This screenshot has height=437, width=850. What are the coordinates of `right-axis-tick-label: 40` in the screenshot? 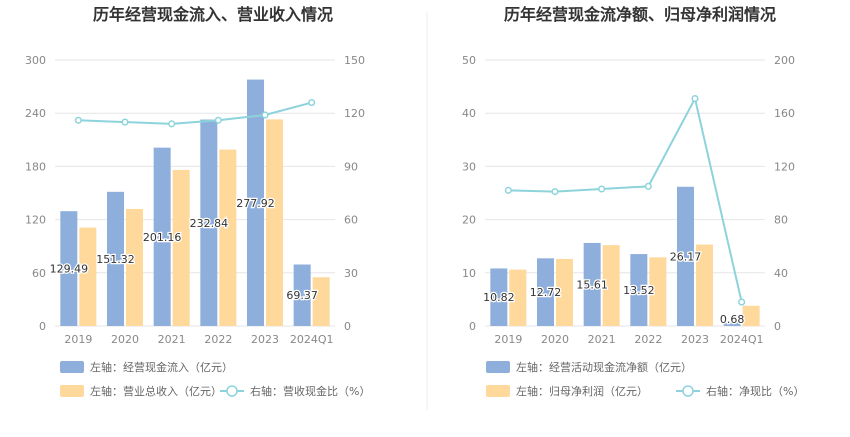 It's located at (781, 273).